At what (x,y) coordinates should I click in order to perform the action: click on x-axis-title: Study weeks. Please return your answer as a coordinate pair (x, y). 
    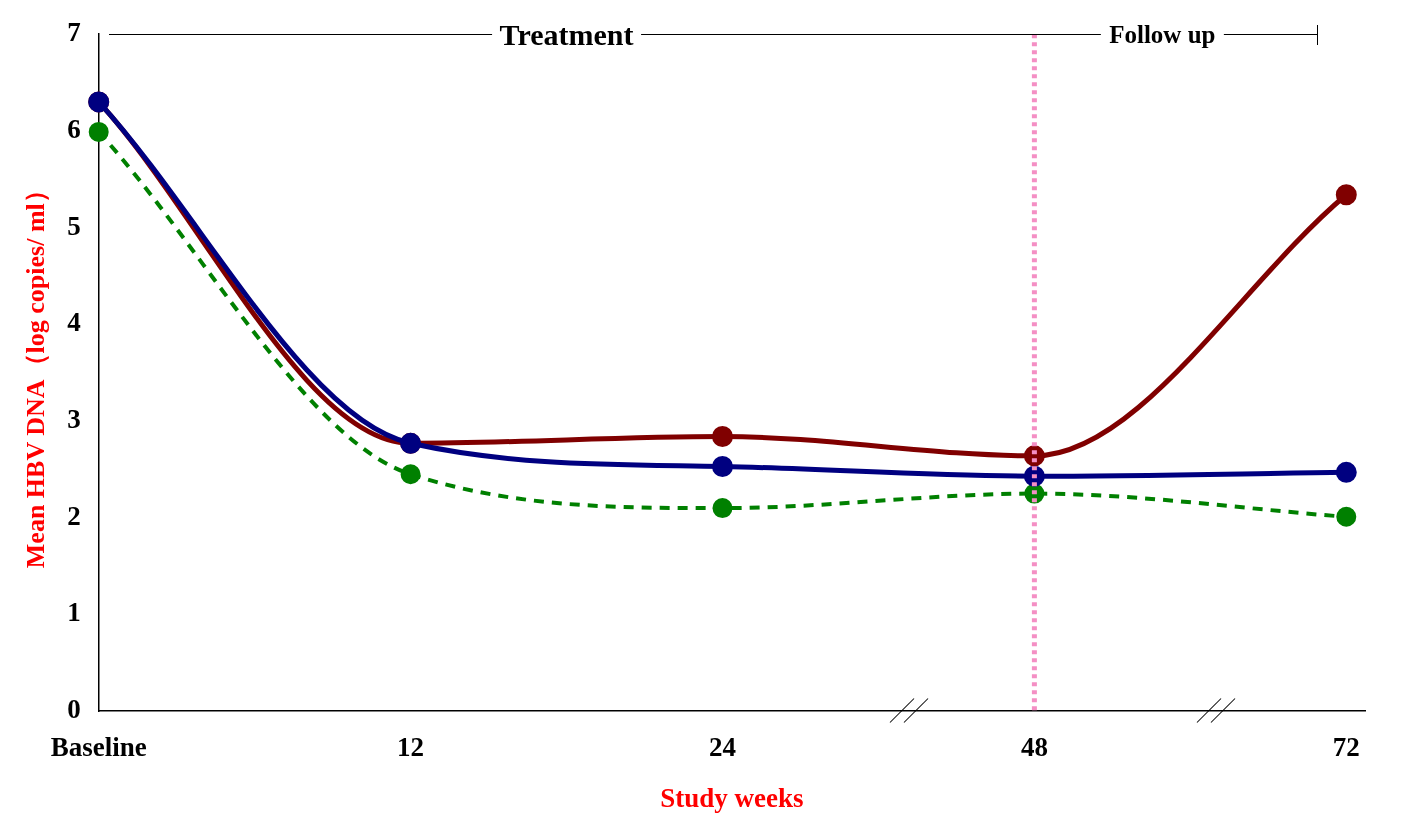
    Looking at the image, I should click on (732, 797).